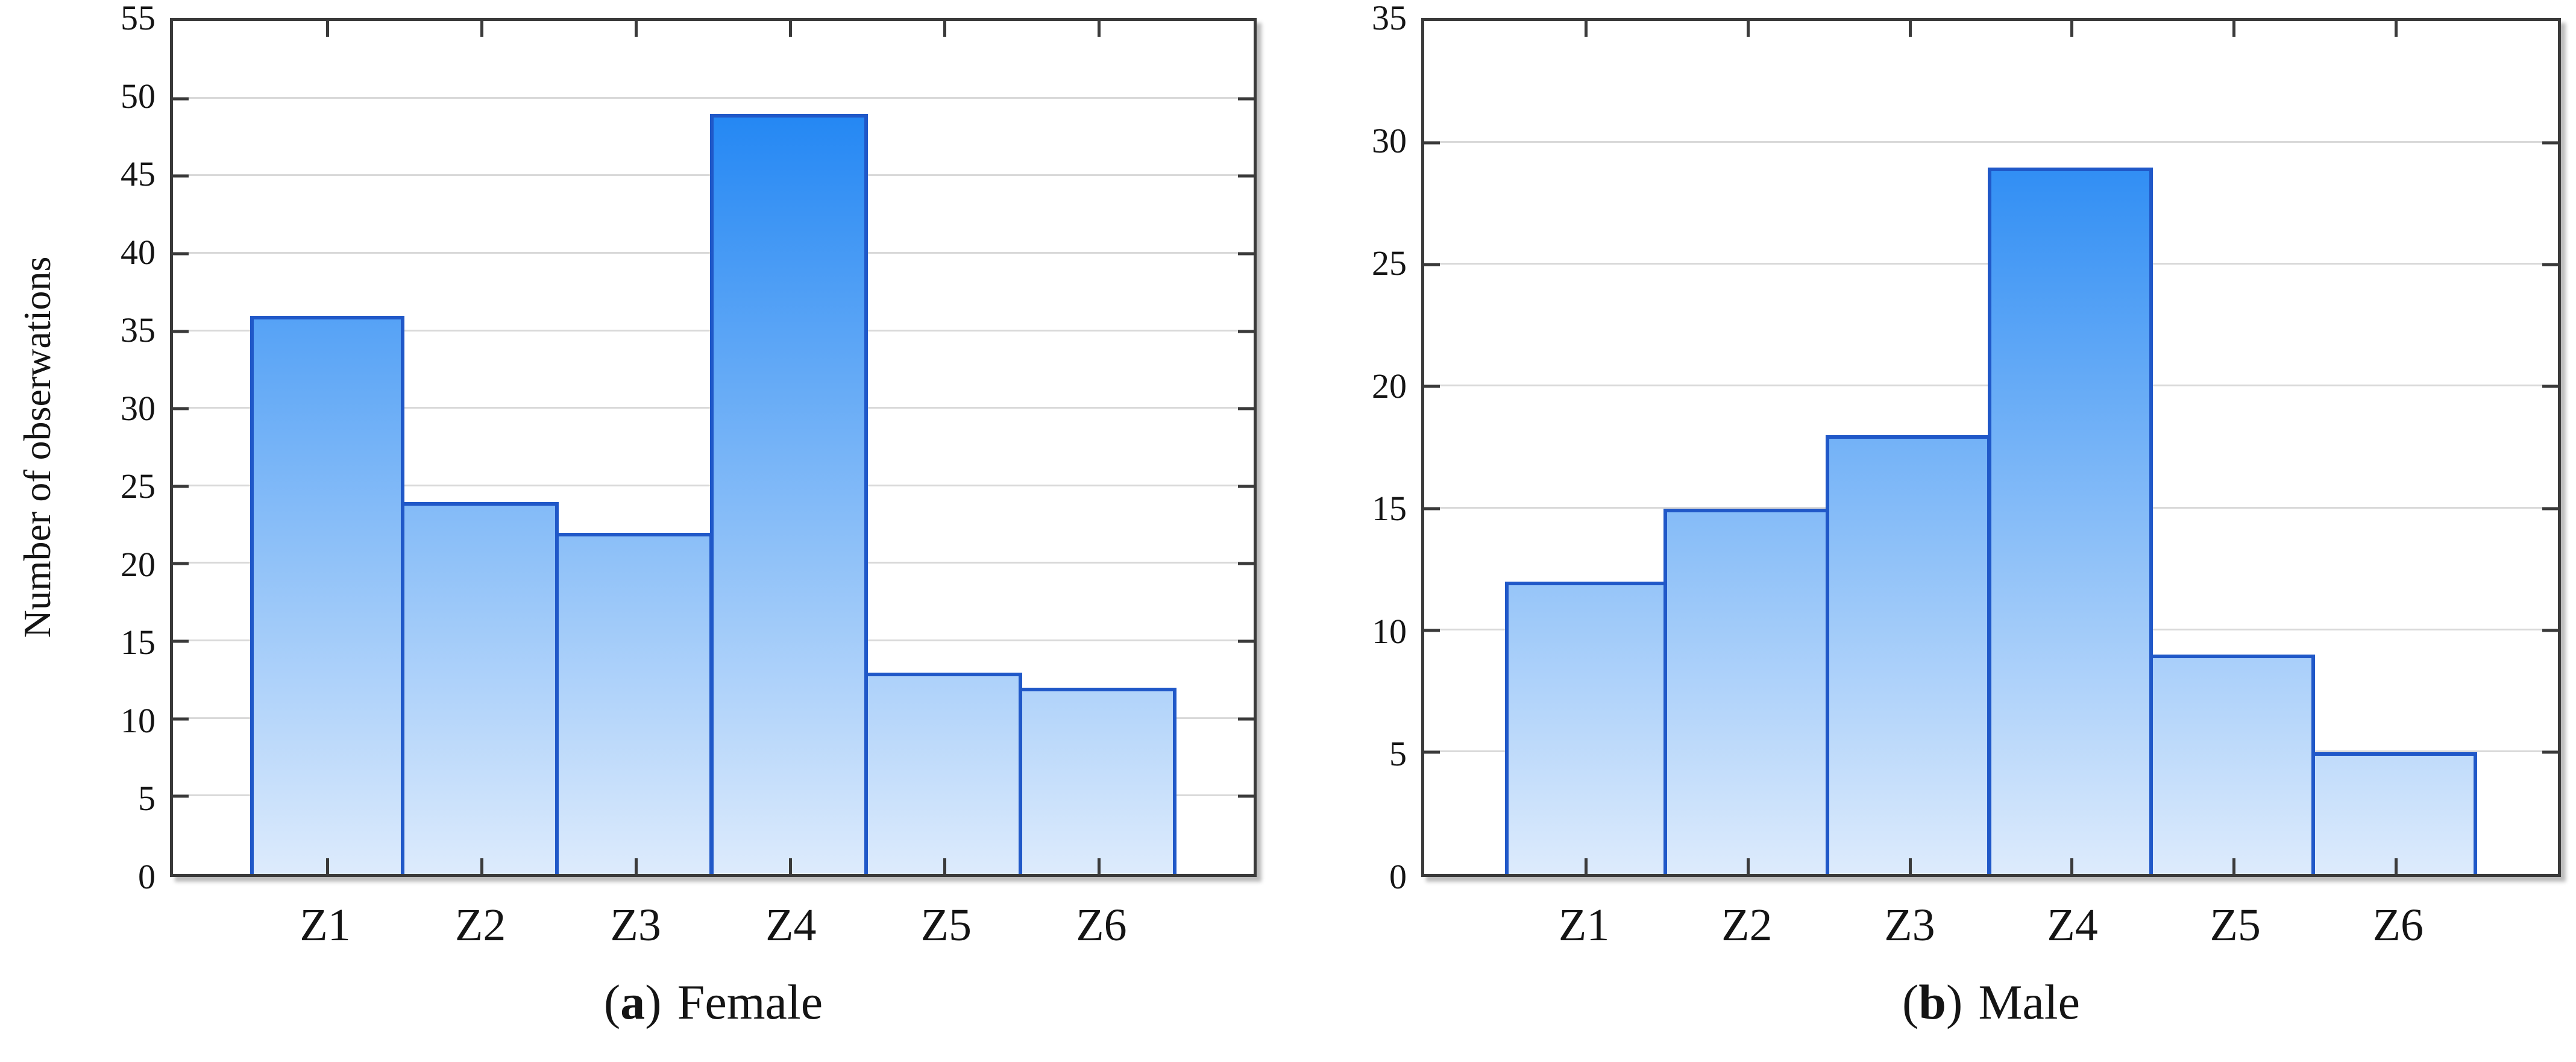 Image resolution: width=2576 pixels, height=1062 pixels. I want to click on y-axis-tick-labels-female: 0 5 10 15 20 25 30 35 40 45 50 55, so click(112, 447).